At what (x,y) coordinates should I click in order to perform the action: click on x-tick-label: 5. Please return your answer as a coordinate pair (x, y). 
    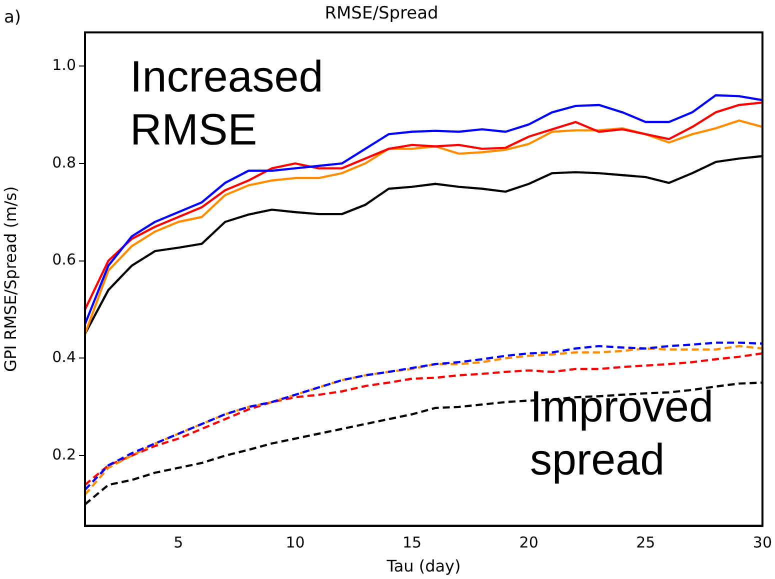
    Looking at the image, I should click on (179, 543).